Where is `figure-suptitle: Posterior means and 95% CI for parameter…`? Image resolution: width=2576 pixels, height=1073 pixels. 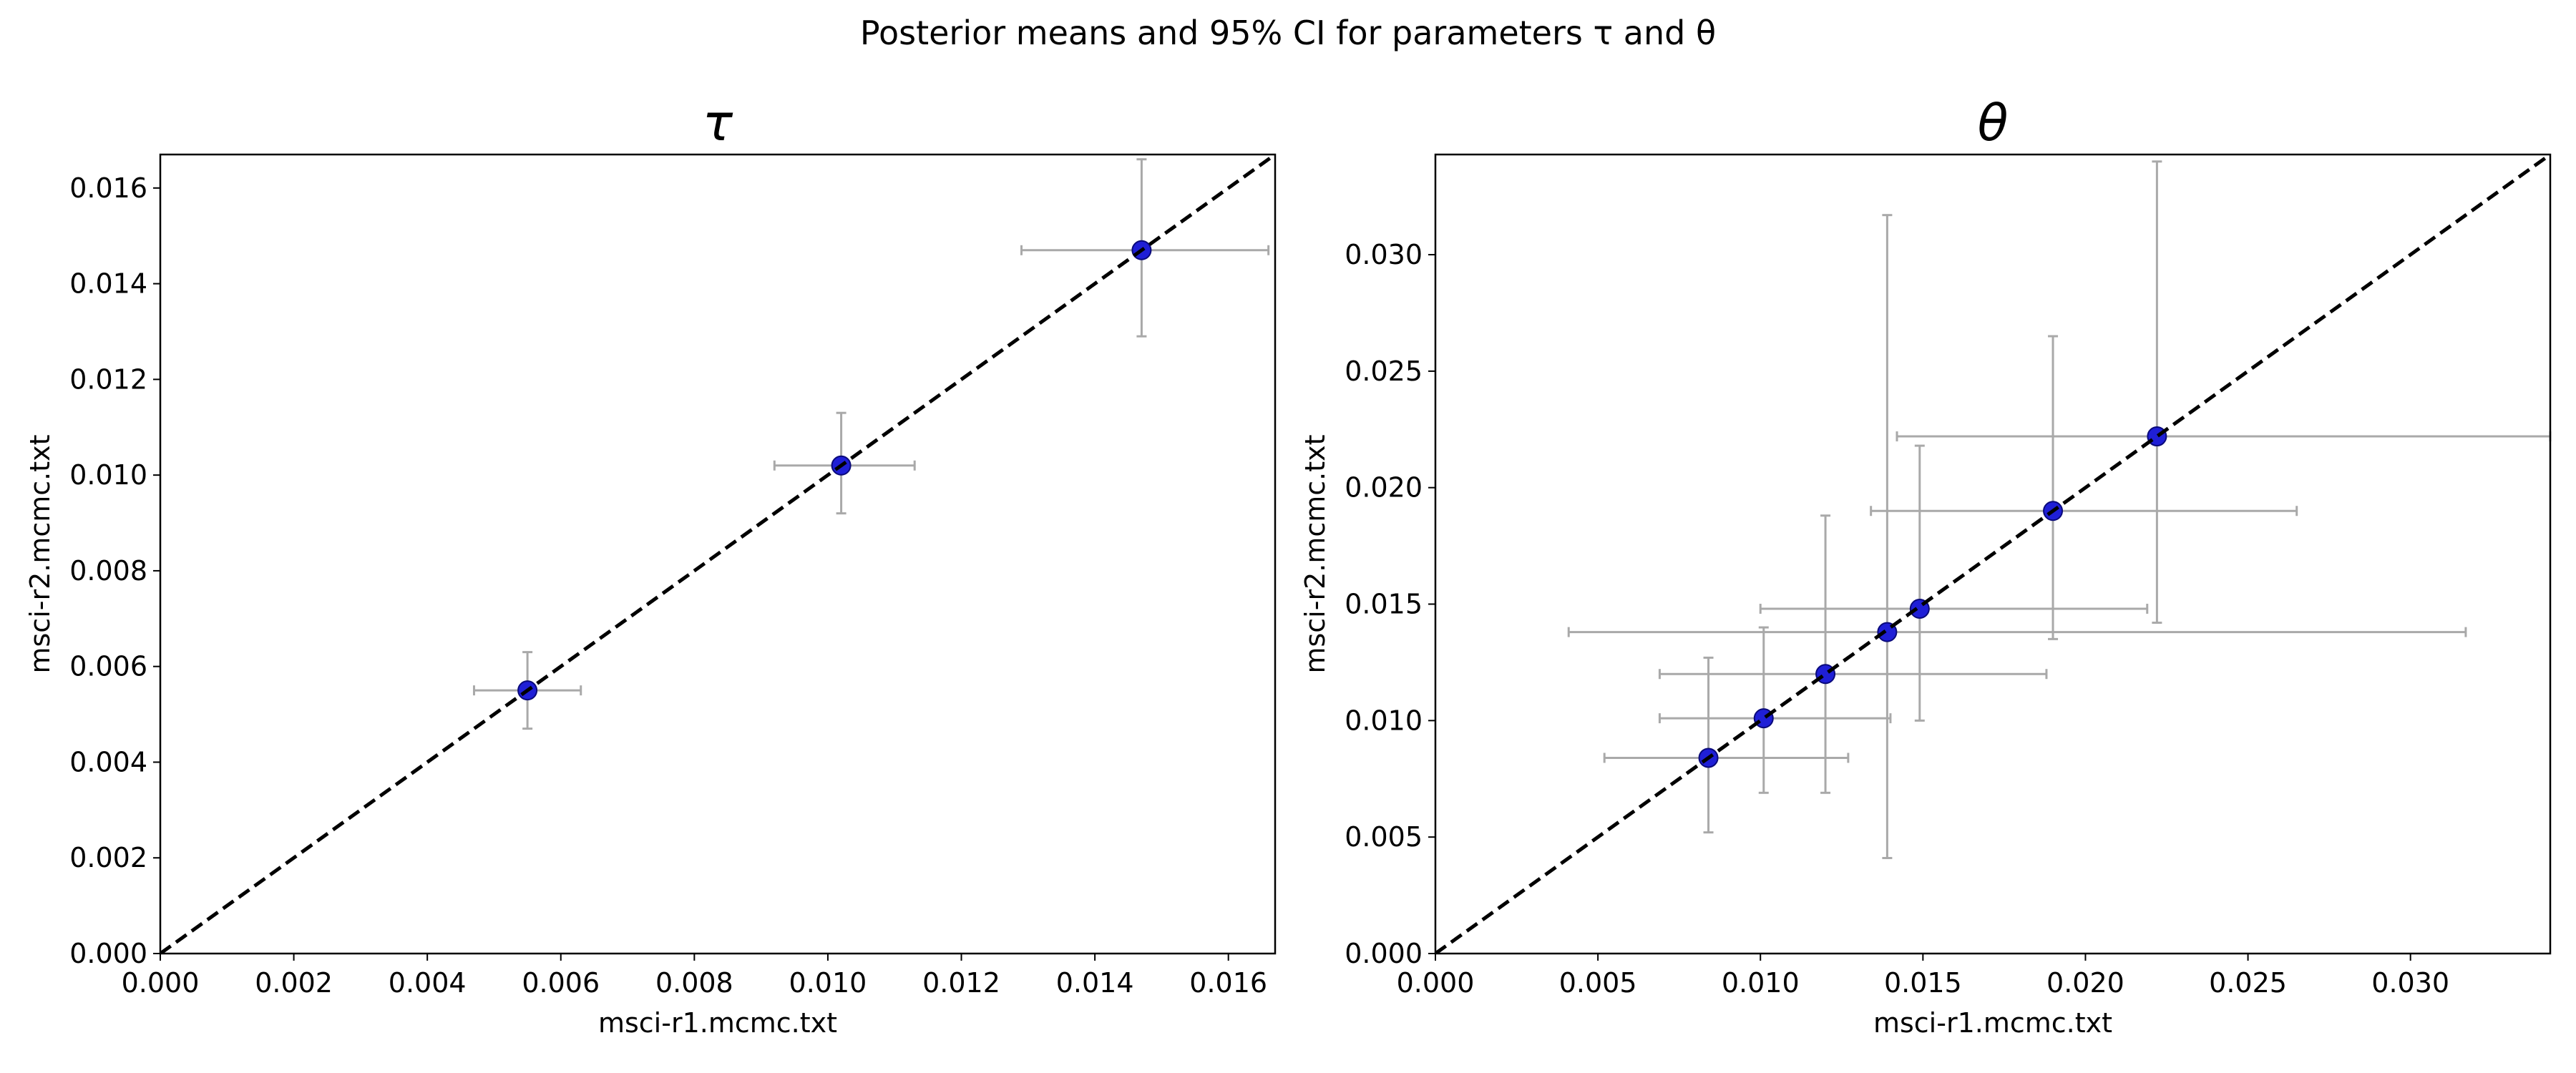
figure-suptitle: Posterior means and 95% CI for parameter… is located at coordinates (1288, 33).